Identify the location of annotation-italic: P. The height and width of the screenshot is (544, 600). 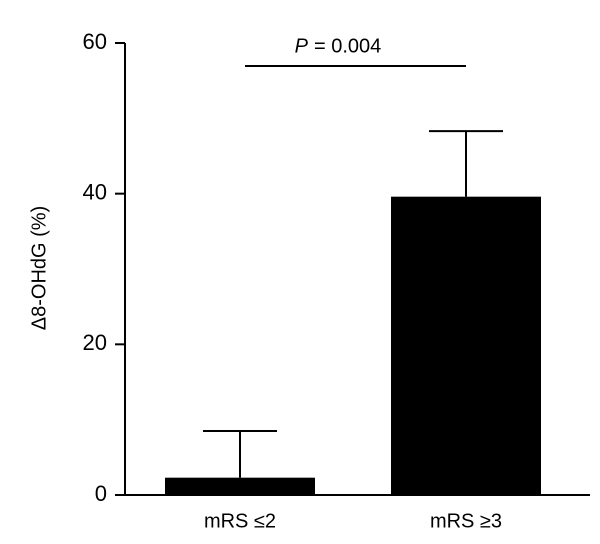
(302, 46).